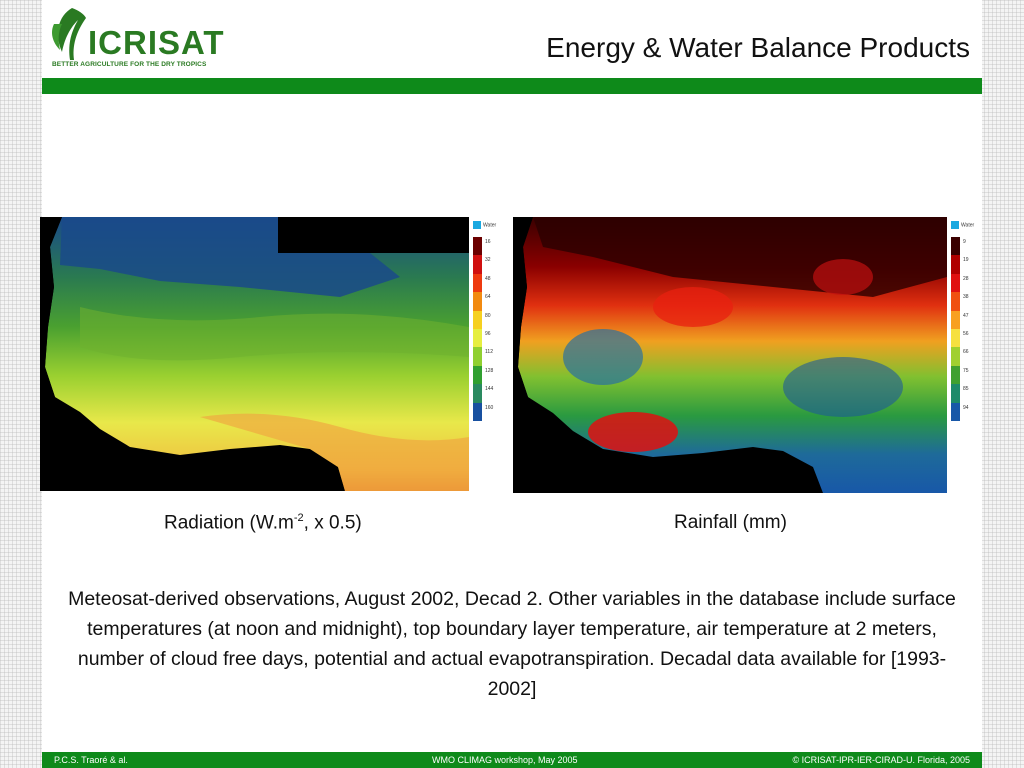 This screenshot has width=1024, height=768. What do you see at coordinates (505, 760) in the screenshot?
I see `footer-event: WMO CLIMAG workshop, May 2005` at bounding box center [505, 760].